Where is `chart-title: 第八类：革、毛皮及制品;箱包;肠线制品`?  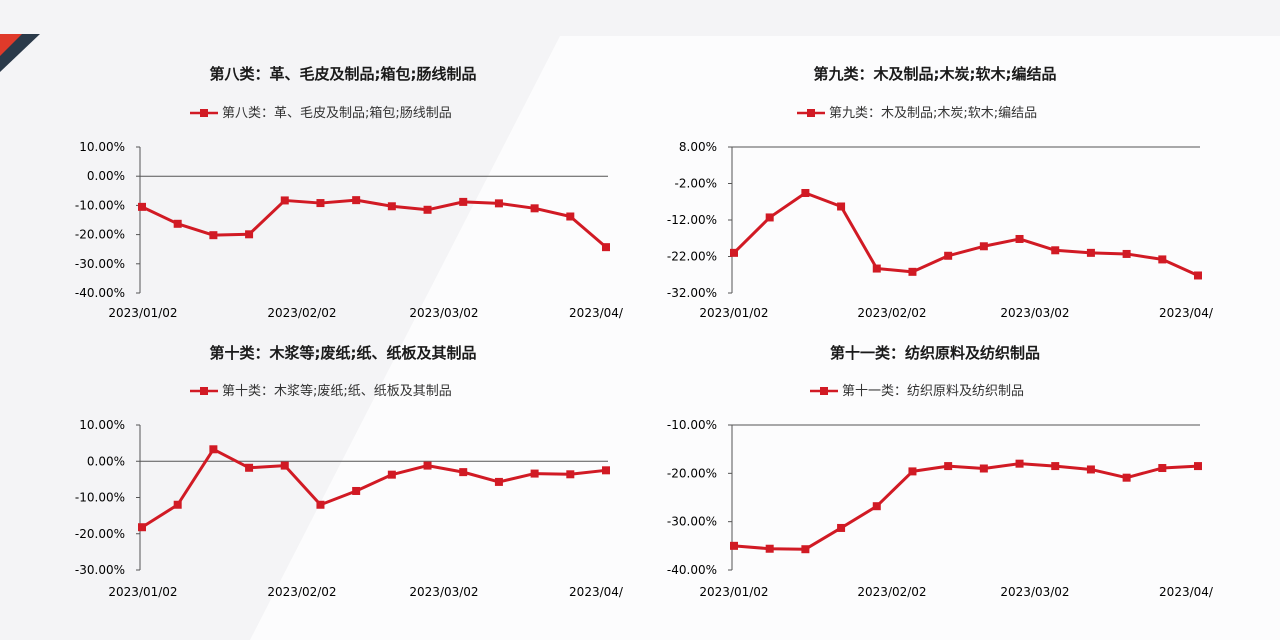
chart-title: 第八类：革、毛皮及制品;箱包;肠线制品 is located at coordinates (343, 74).